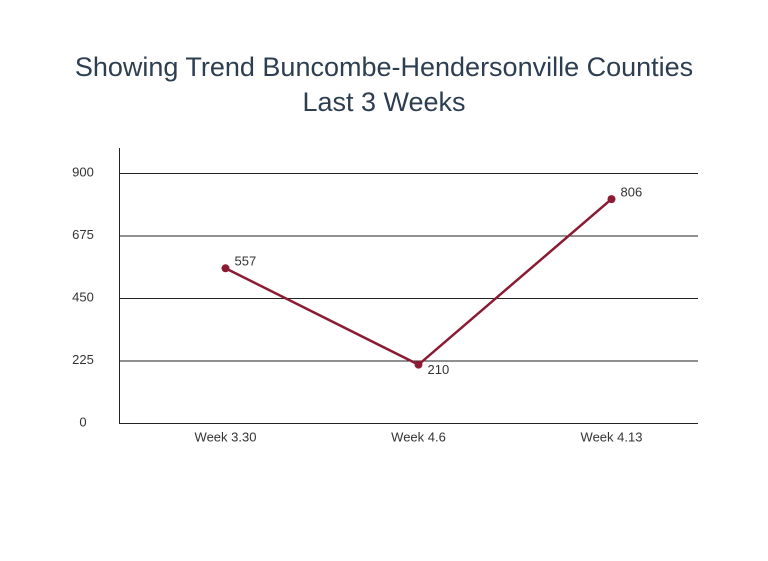 This screenshot has width=768, height=561. I want to click on x-tick-label: Week 4.13, so click(612, 436).